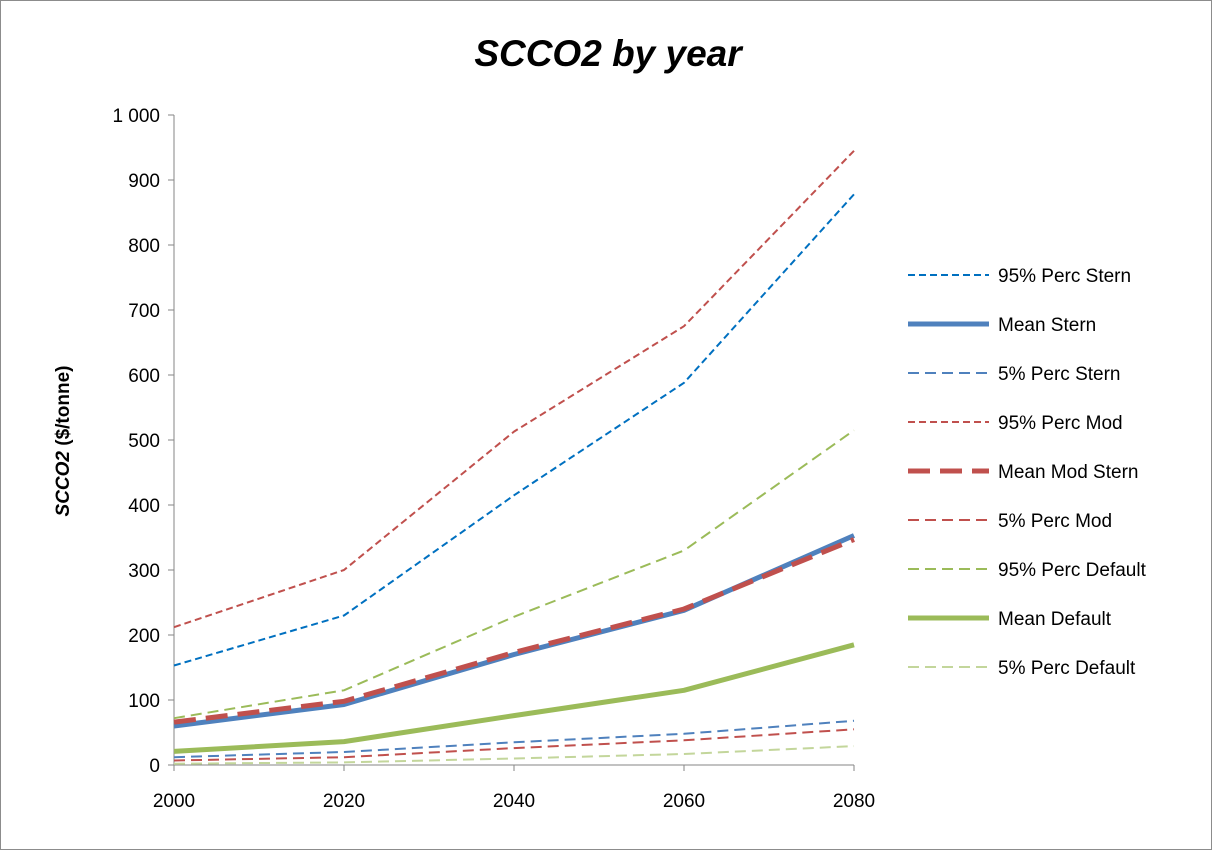 The height and width of the screenshot is (851, 1212). What do you see at coordinates (1060, 423) in the screenshot?
I see `legend-label-95-perc-mod: 95% Perc Mod` at bounding box center [1060, 423].